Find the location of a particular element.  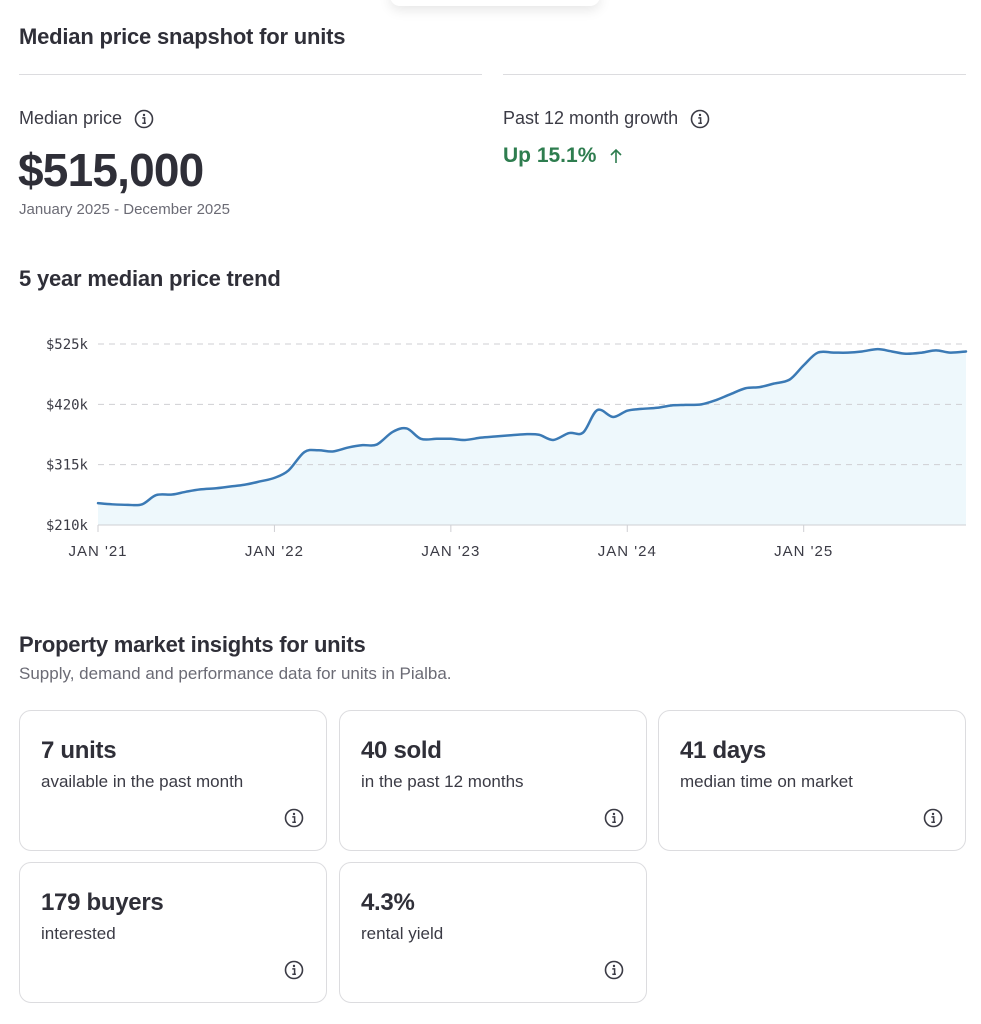

insights-heading: Property market insights for units is located at coordinates (192, 644).